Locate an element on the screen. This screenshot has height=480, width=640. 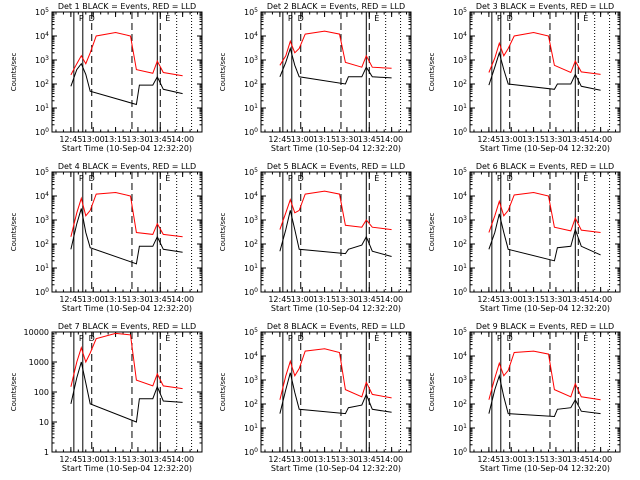
chart-title: Det 8 BLACK = Events, RED = LLD is located at coordinates (336, 326).